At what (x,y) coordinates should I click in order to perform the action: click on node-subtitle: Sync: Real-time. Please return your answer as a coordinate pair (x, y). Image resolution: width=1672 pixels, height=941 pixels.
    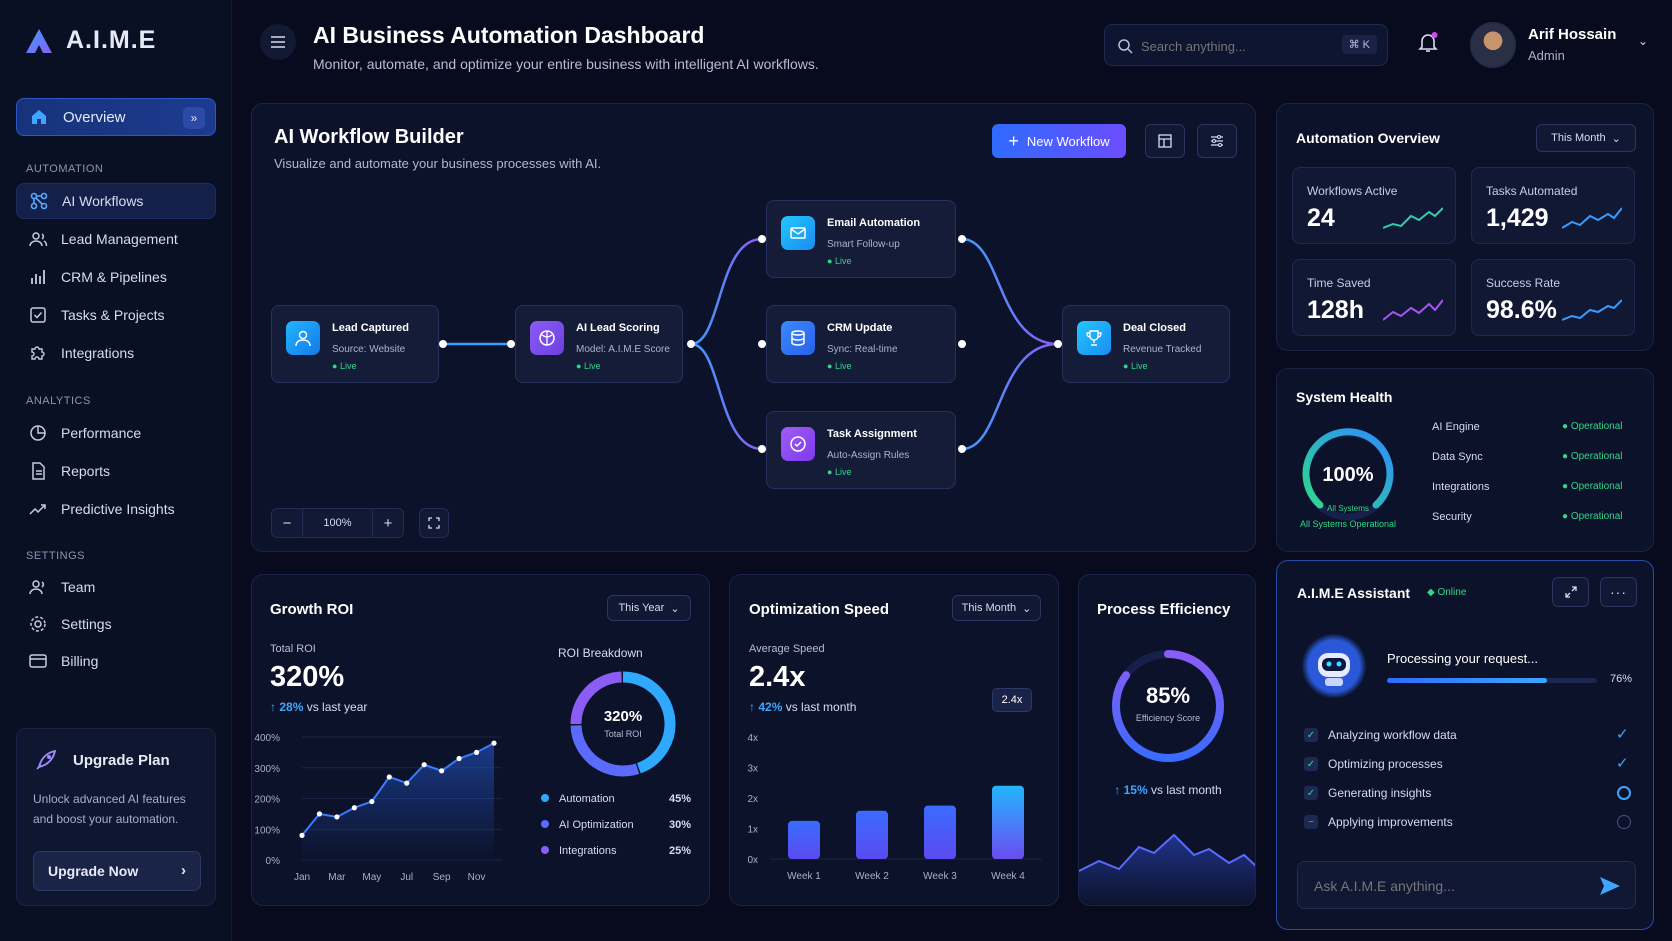
    Looking at the image, I should click on (862, 349).